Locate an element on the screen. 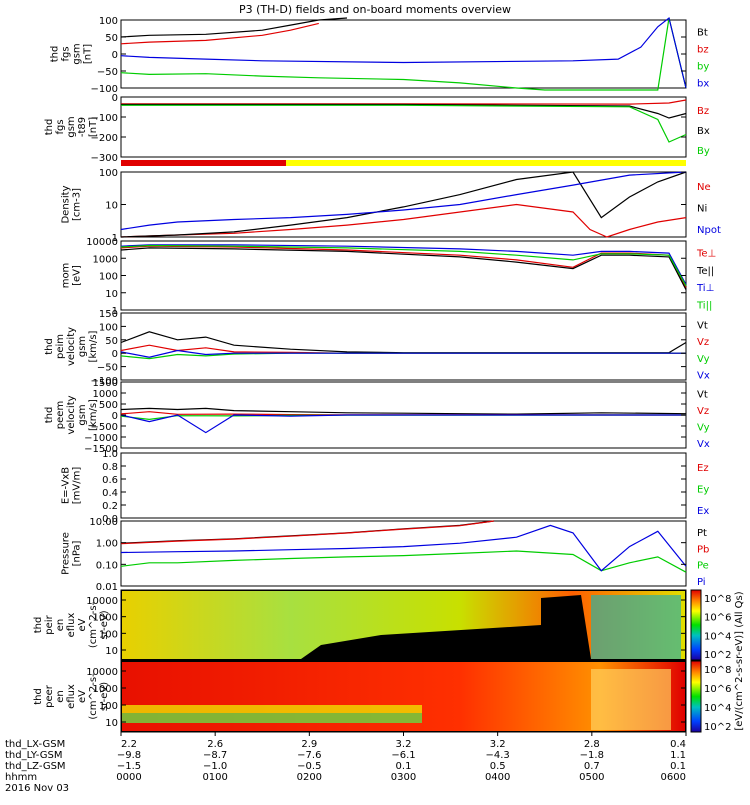 Image resolution: width=750 pixels, height=805 pixels. xaxis-value-1-1: −8.7 is located at coordinates (215, 755).